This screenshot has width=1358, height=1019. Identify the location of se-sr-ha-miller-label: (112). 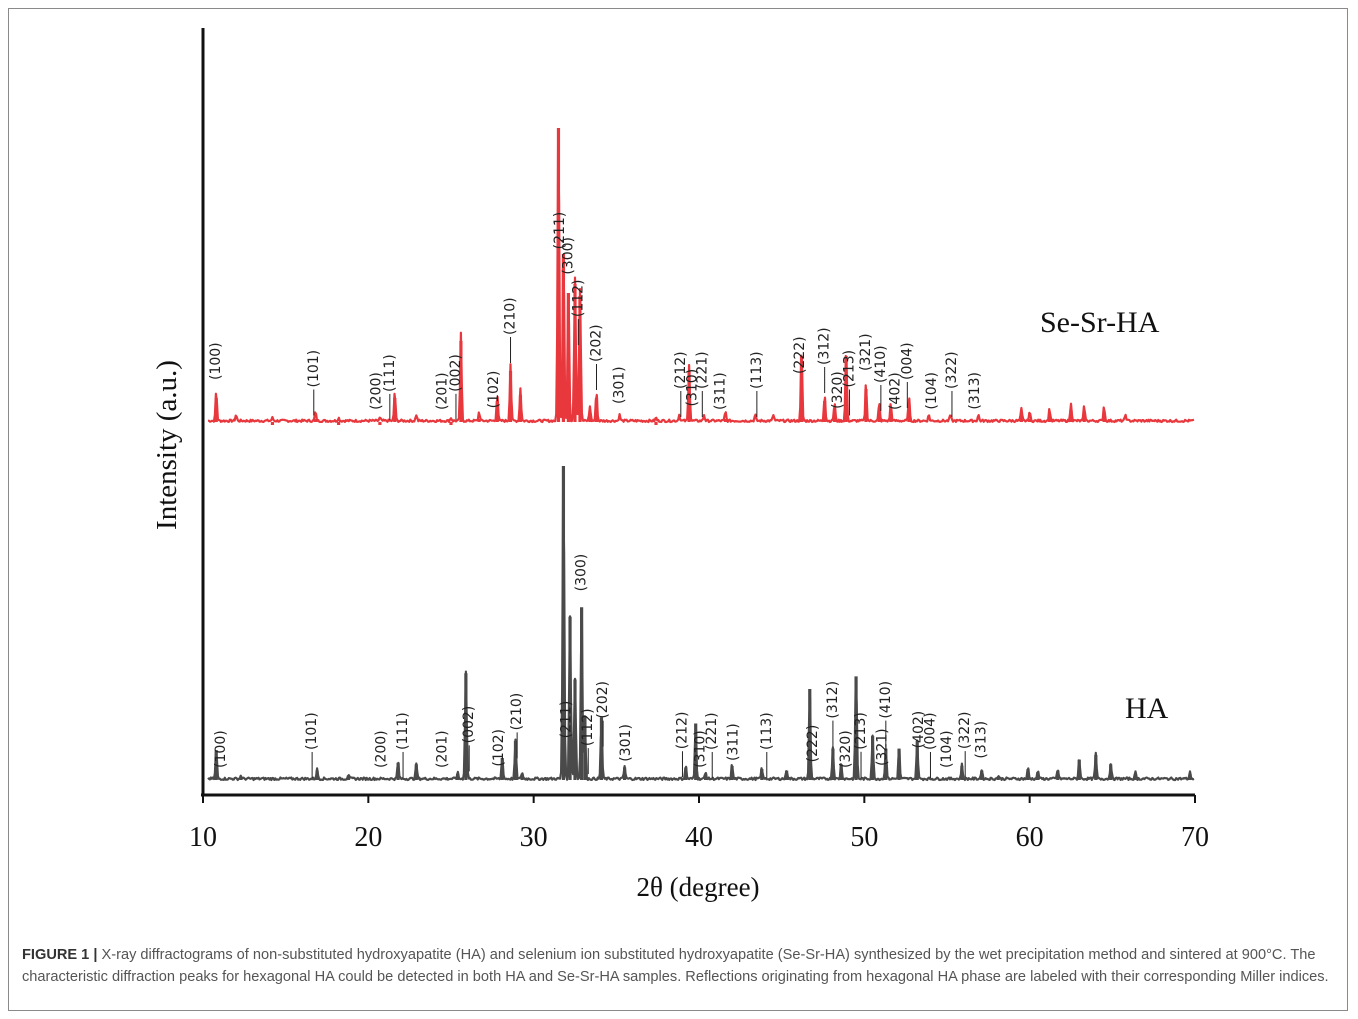
(578, 298).